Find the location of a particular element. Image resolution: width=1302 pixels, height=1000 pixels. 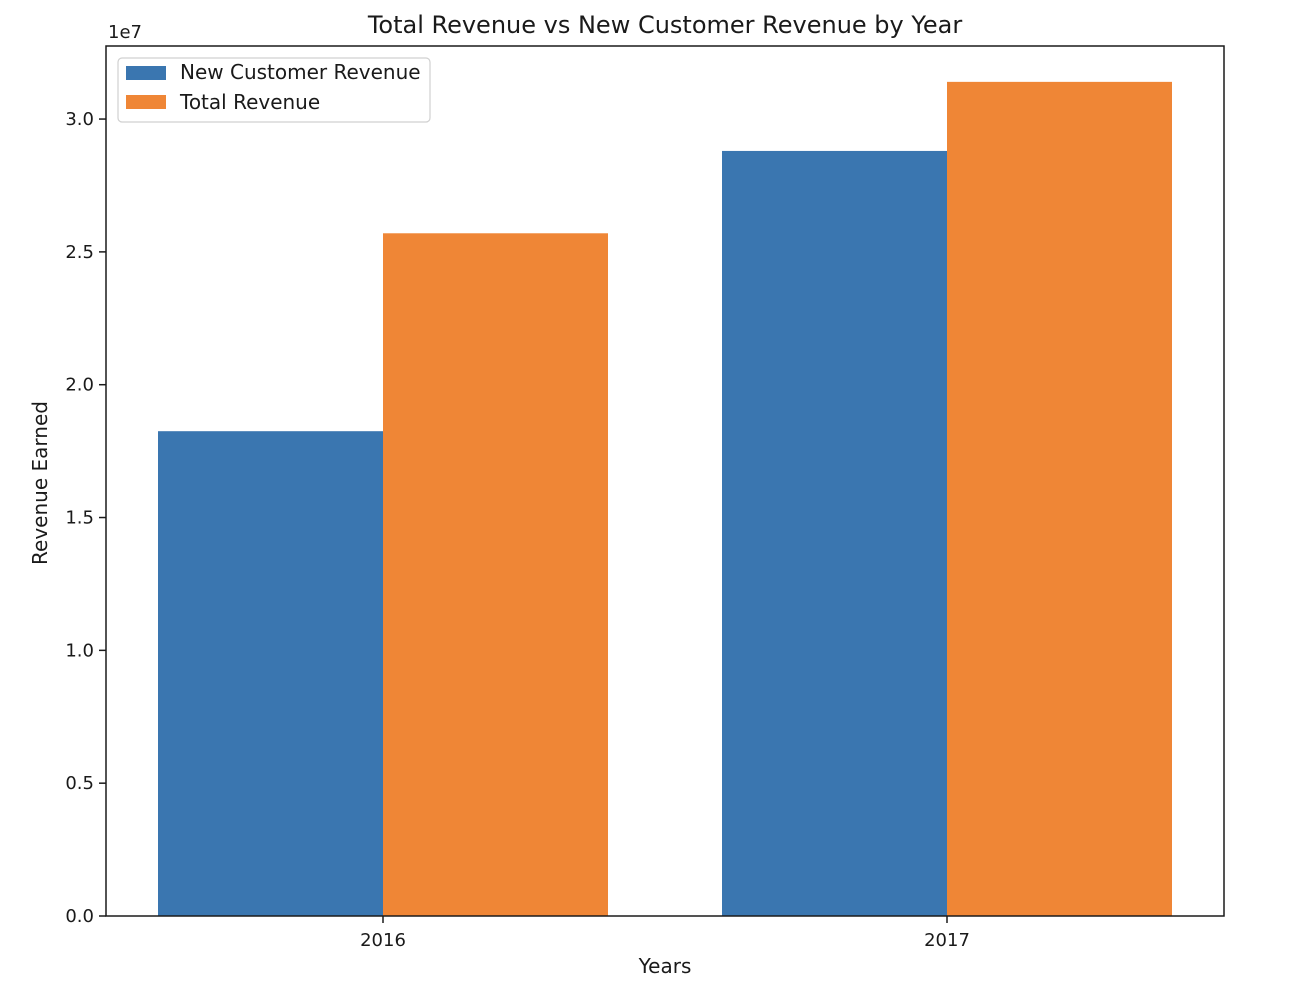

y-tick-label-0-5: 0.5 is located at coordinates (79, 783).